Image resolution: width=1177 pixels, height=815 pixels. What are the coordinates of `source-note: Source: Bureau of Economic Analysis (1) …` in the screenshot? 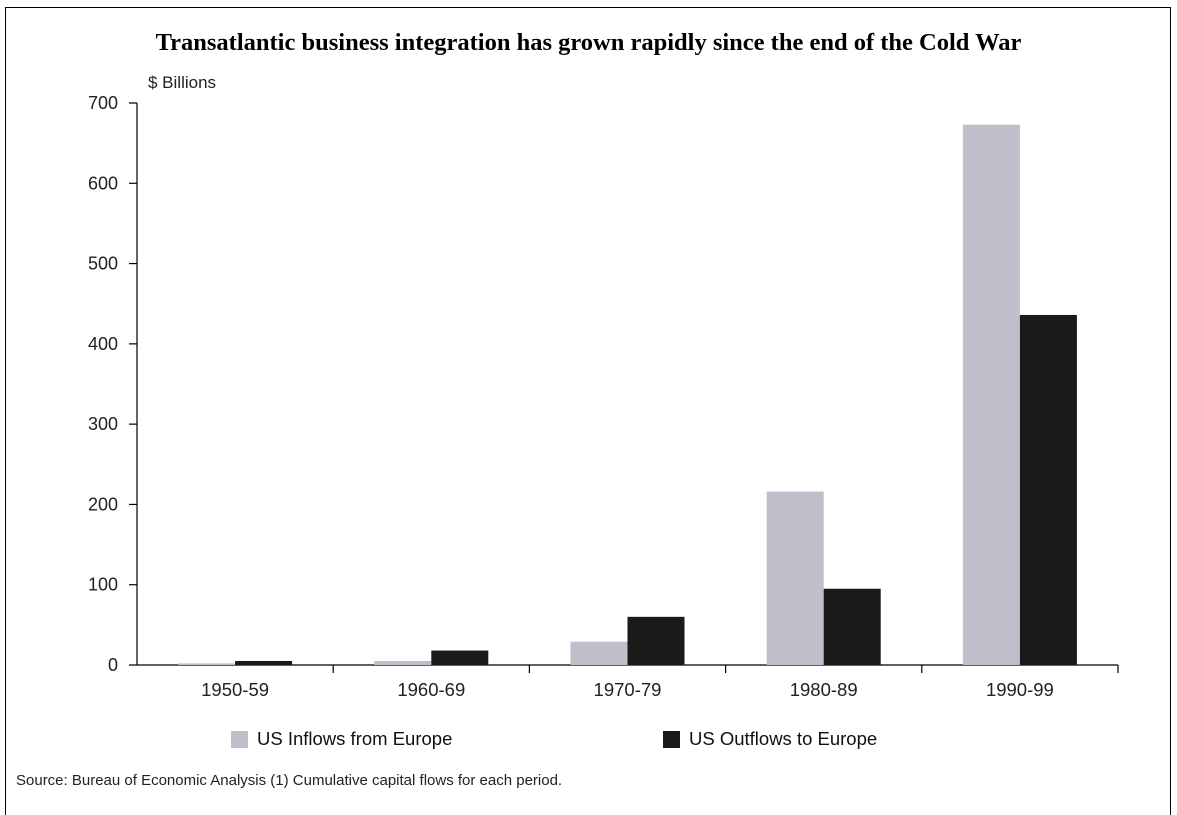 It's located at (289, 780).